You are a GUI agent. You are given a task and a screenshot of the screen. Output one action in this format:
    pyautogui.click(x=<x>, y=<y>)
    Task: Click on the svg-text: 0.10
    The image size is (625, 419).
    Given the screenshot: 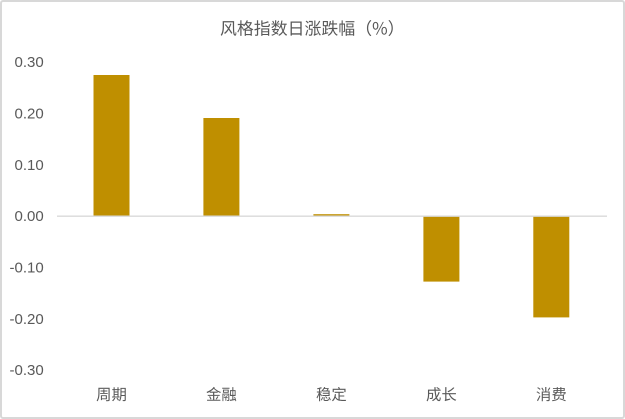 What is the action you would take?
    pyautogui.click(x=28, y=165)
    